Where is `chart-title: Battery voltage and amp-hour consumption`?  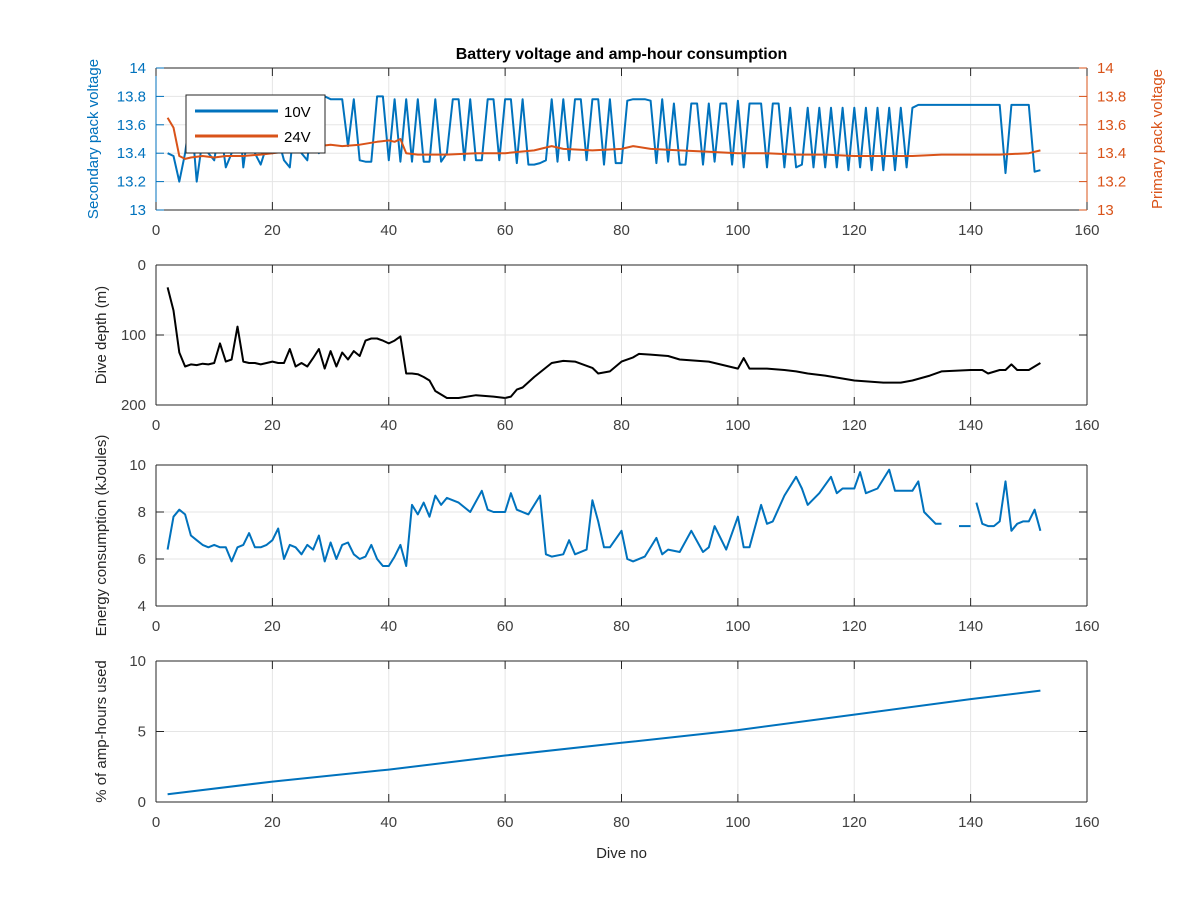
chart-title: Battery voltage and amp-hour consumption is located at coordinates (622, 54).